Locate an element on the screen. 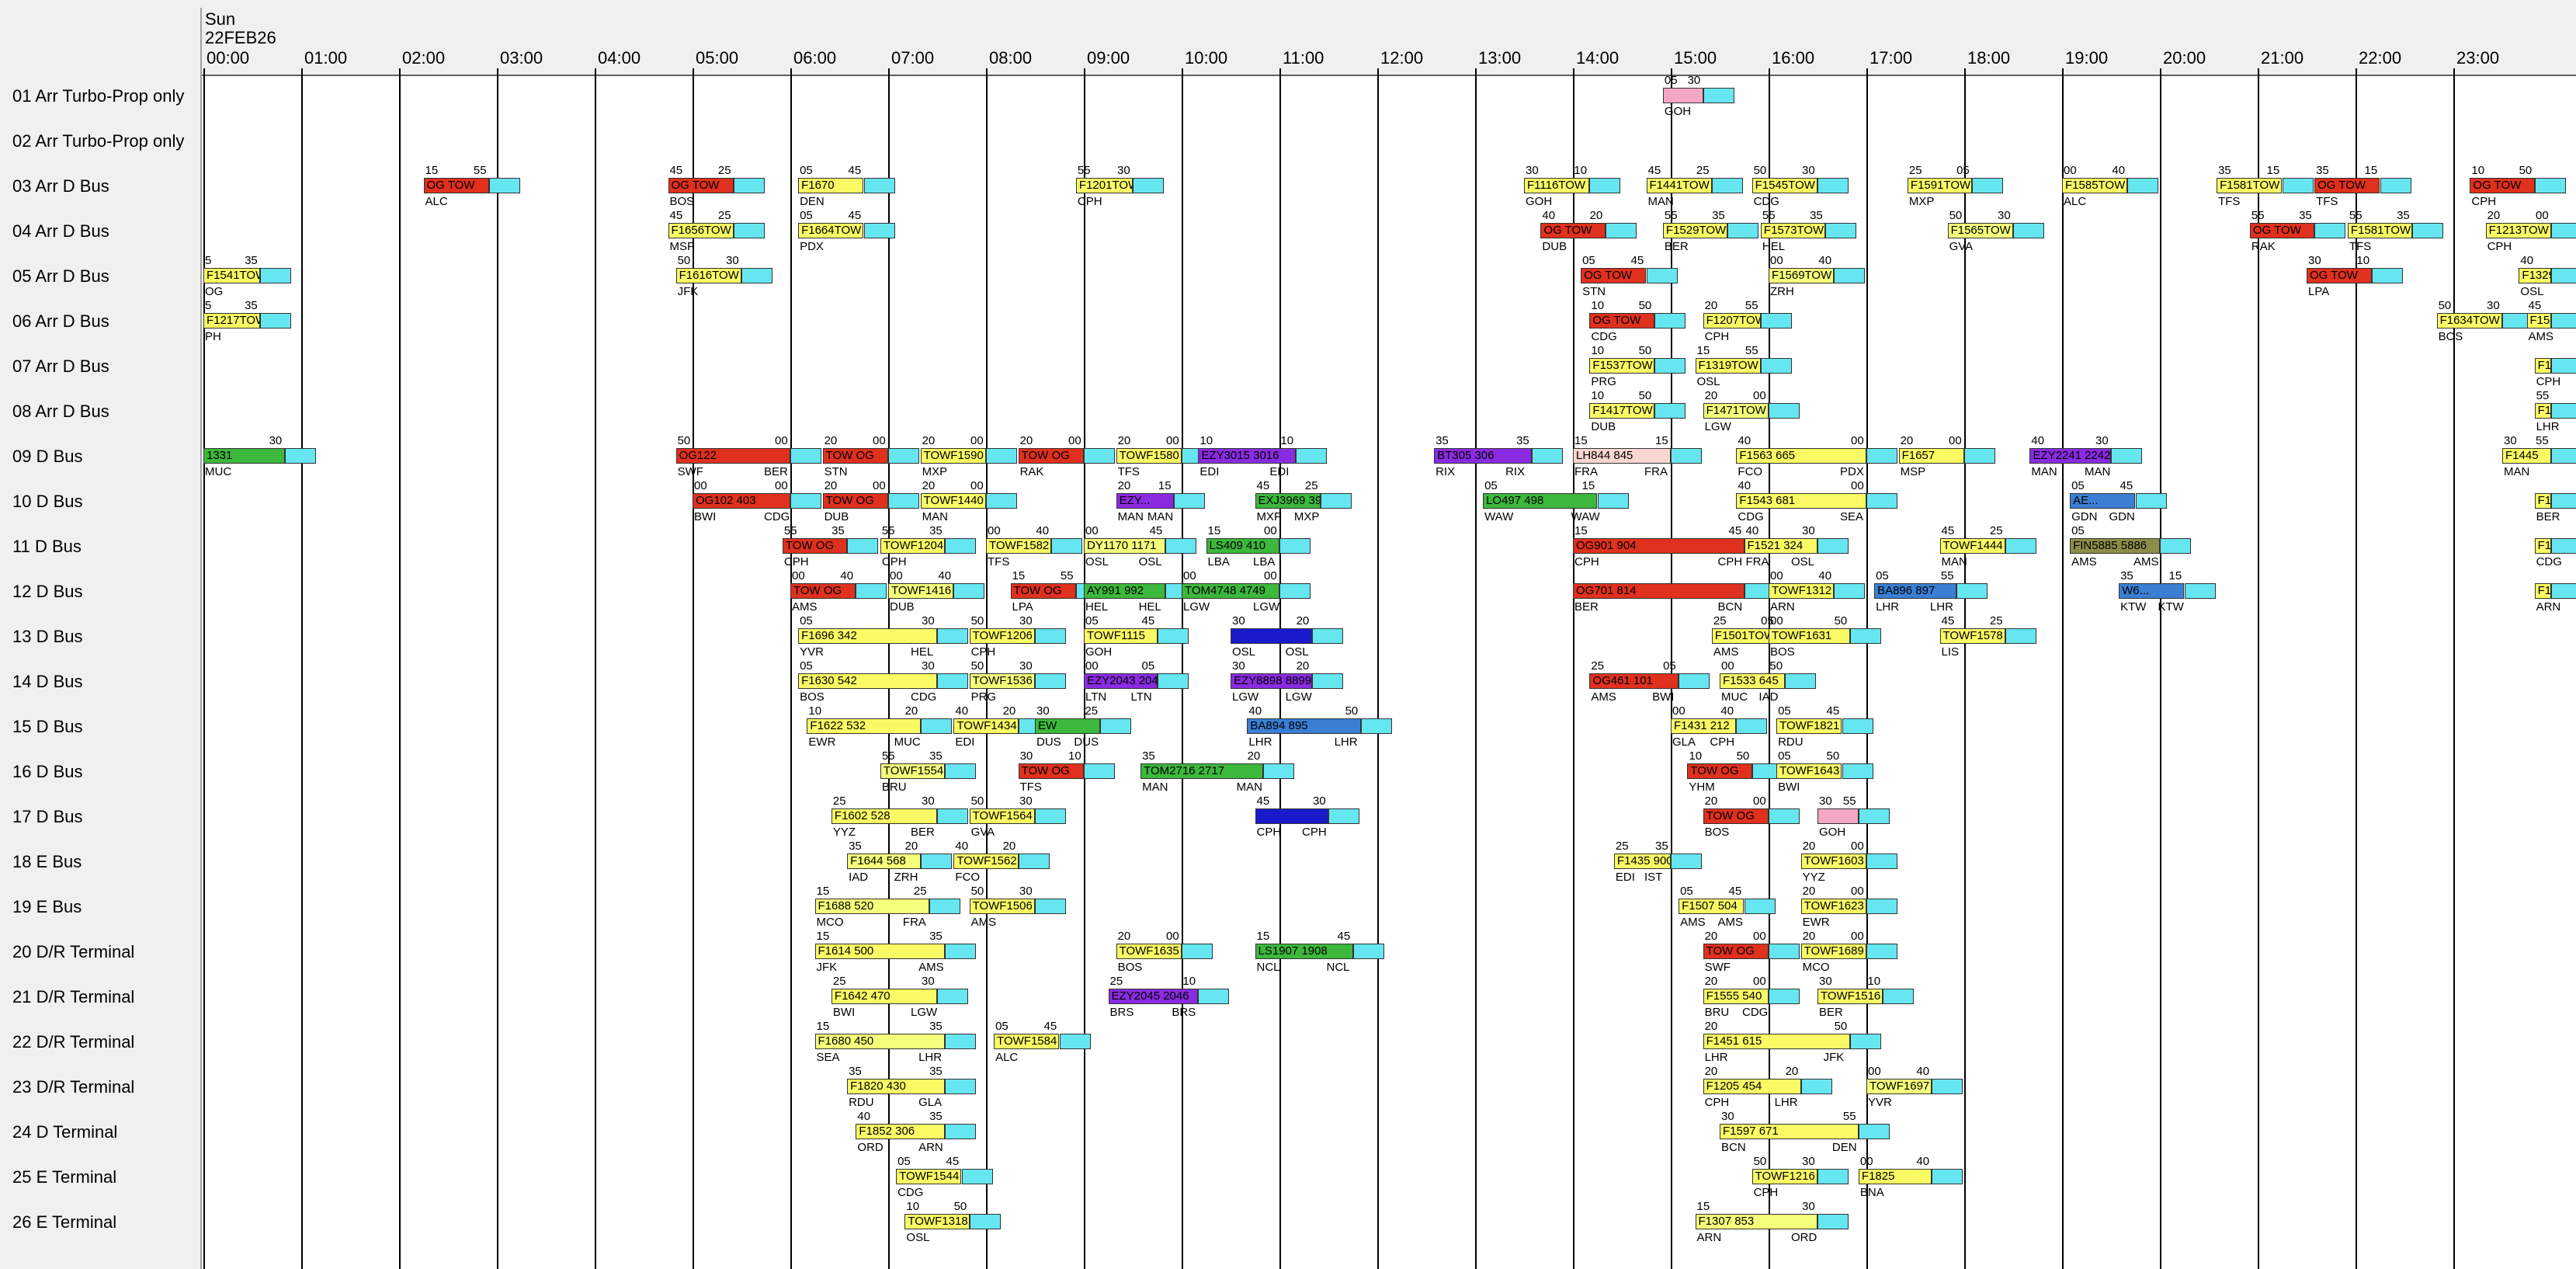 The height and width of the screenshot is (1269, 2576). flight-bar: F1664TOW is located at coordinates (831, 231).